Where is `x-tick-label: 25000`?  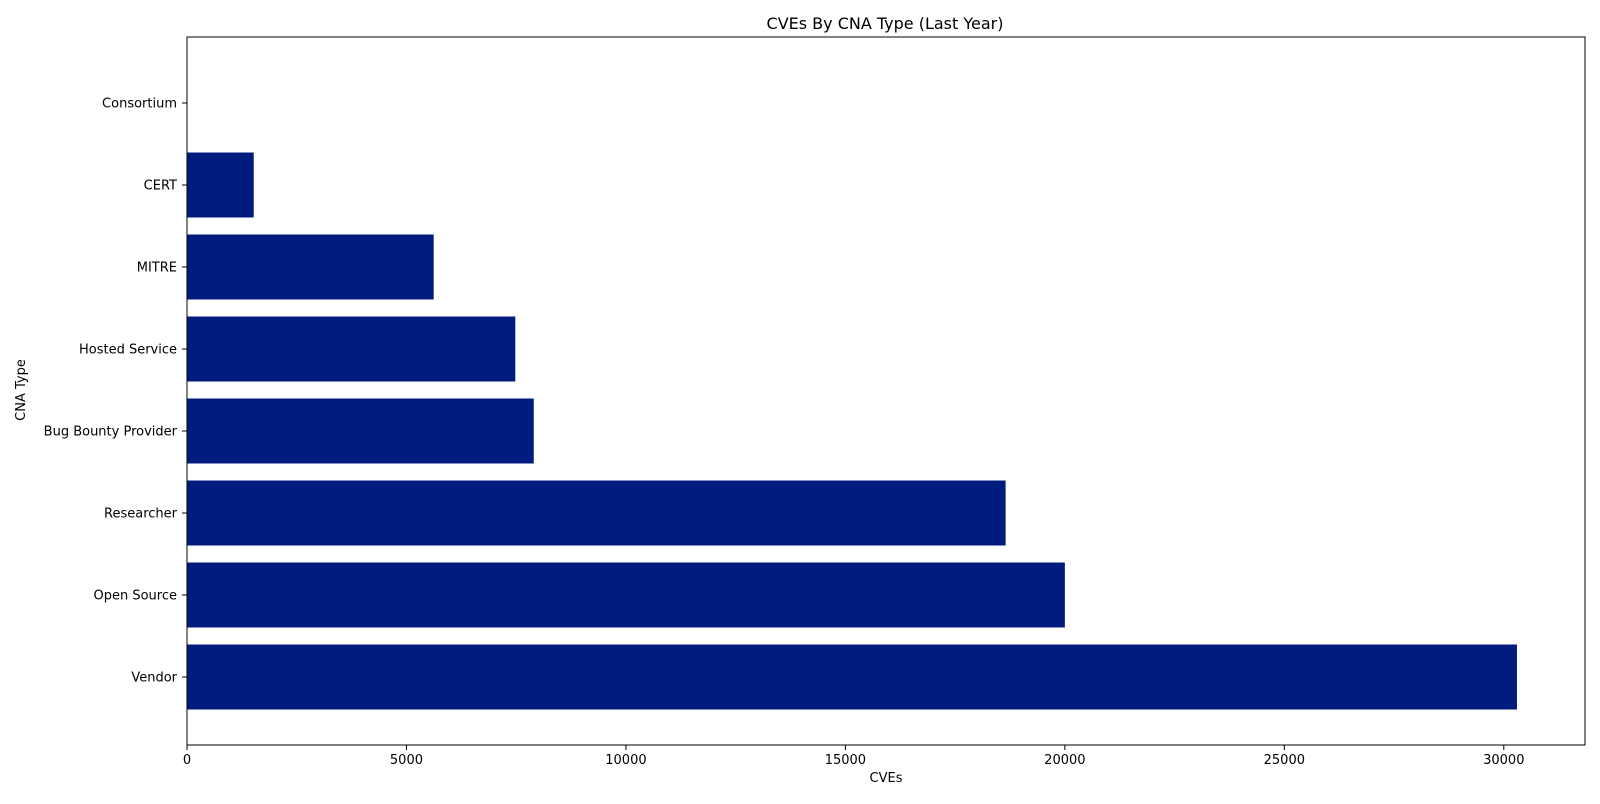
x-tick-label: 25000 is located at coordinates (1284, 760).